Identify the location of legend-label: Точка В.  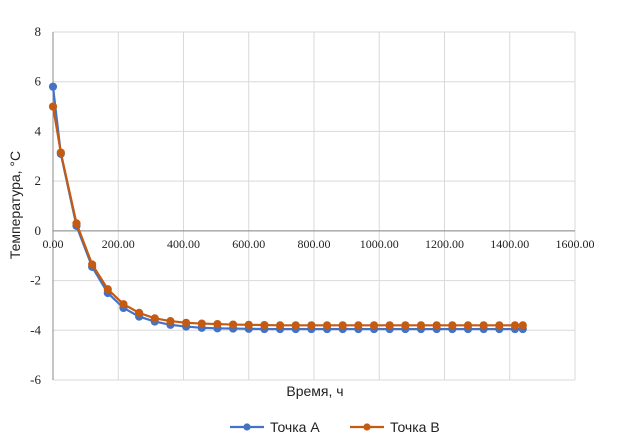
(415, 427).